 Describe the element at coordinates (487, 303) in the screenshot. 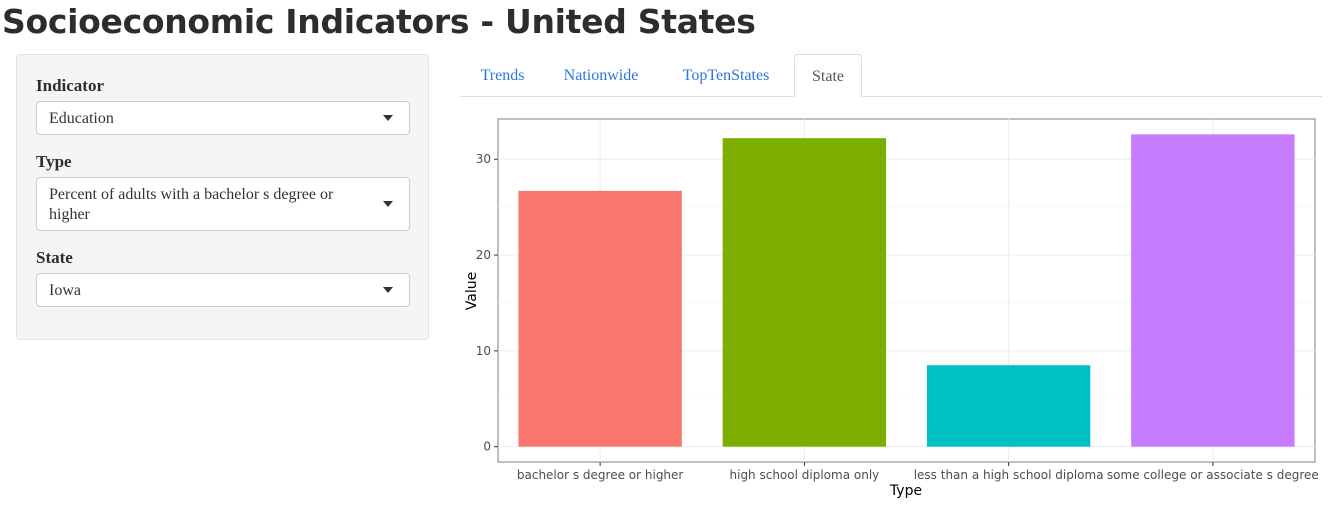

I see `y-axis: 0 10 20 30` at that location.